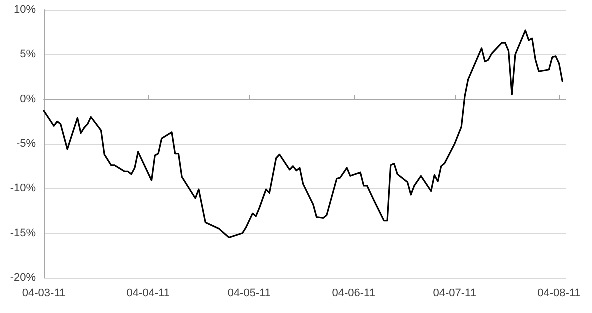 Image resolution: width=592 pixels, height=313 pixels. What do you see at coordinates (250, 294) in the screenshot?
I see `x-tick-label: 04-05-11` at bounding box center [250, 294].